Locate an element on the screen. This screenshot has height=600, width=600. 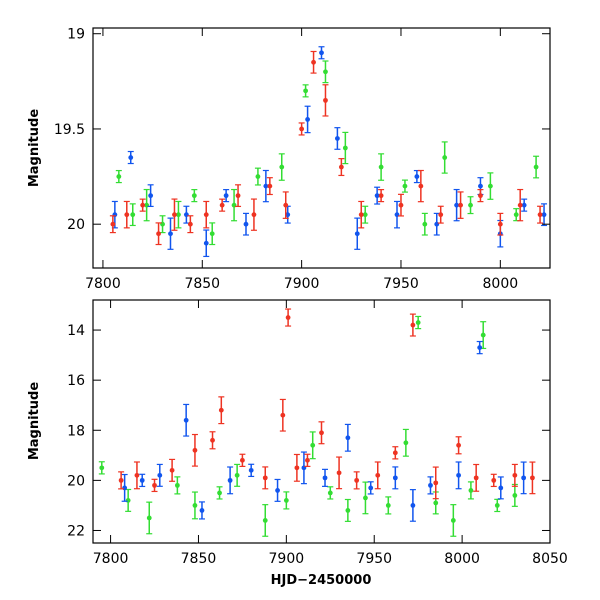
top-y-tick-label: 19 is located at coordinates (76, 35).